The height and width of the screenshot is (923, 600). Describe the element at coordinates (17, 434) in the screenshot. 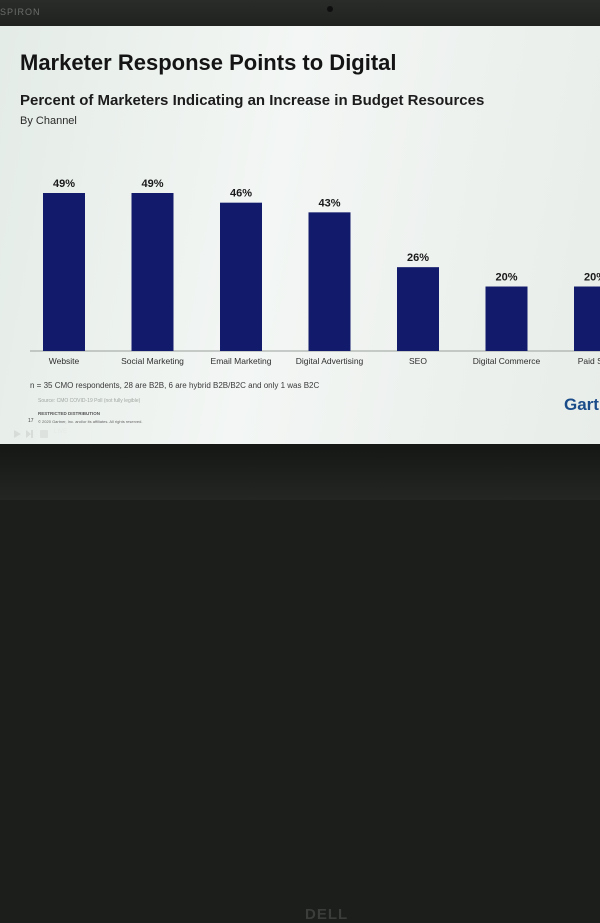

I see `play-icon` at that location.